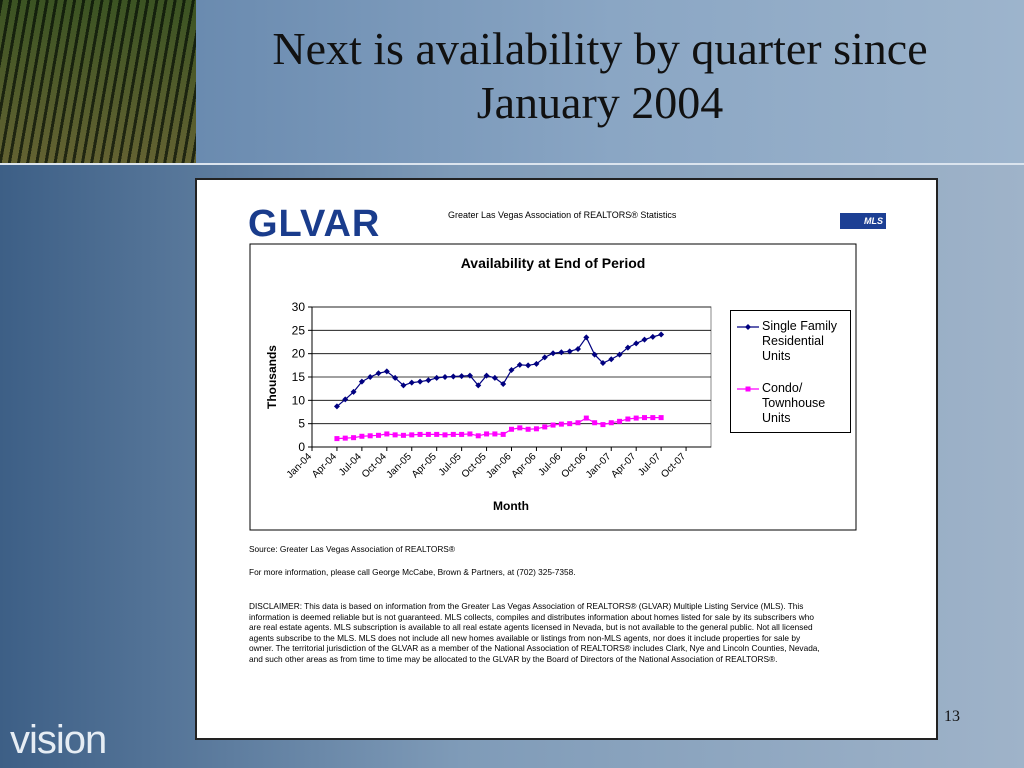  What do you see at coordinates (299, 354) in the screenshot?
I see `y-tick-label: 20` at bounding box center [299, 354].